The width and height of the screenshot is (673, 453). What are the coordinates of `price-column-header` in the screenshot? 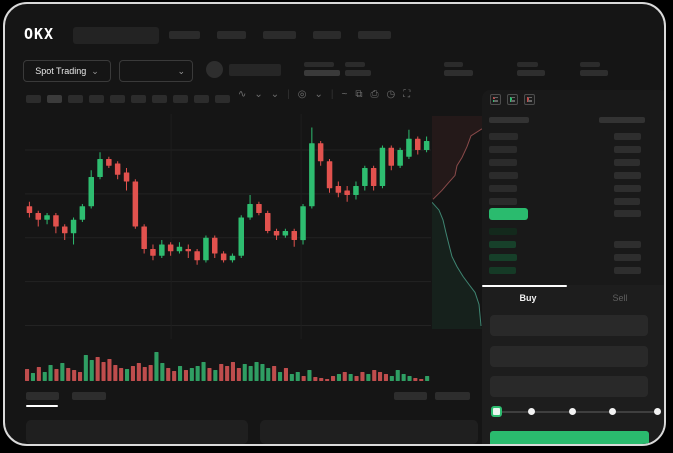 It's located at (509, 120).